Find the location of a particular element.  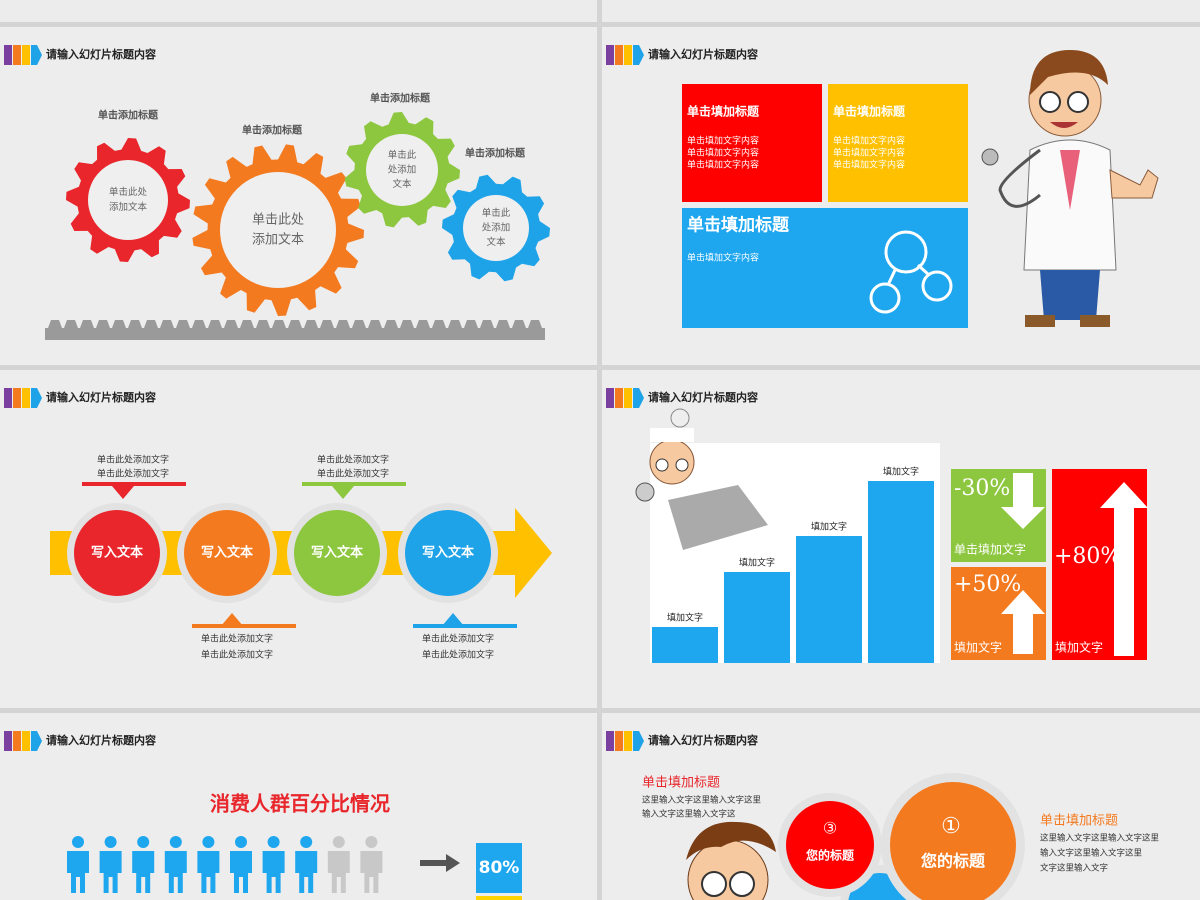

section-text: 这里输入文字这里输入文字这里 is located at coordinates (702, 800).